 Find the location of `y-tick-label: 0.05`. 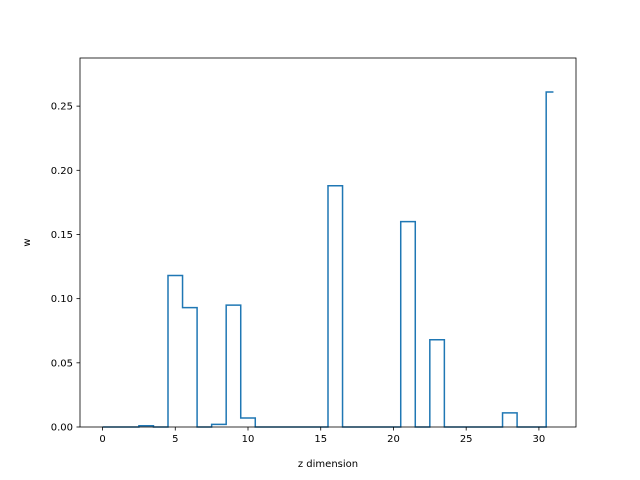

y-tick-label: 0.05 is located at coordinates (62, 363).